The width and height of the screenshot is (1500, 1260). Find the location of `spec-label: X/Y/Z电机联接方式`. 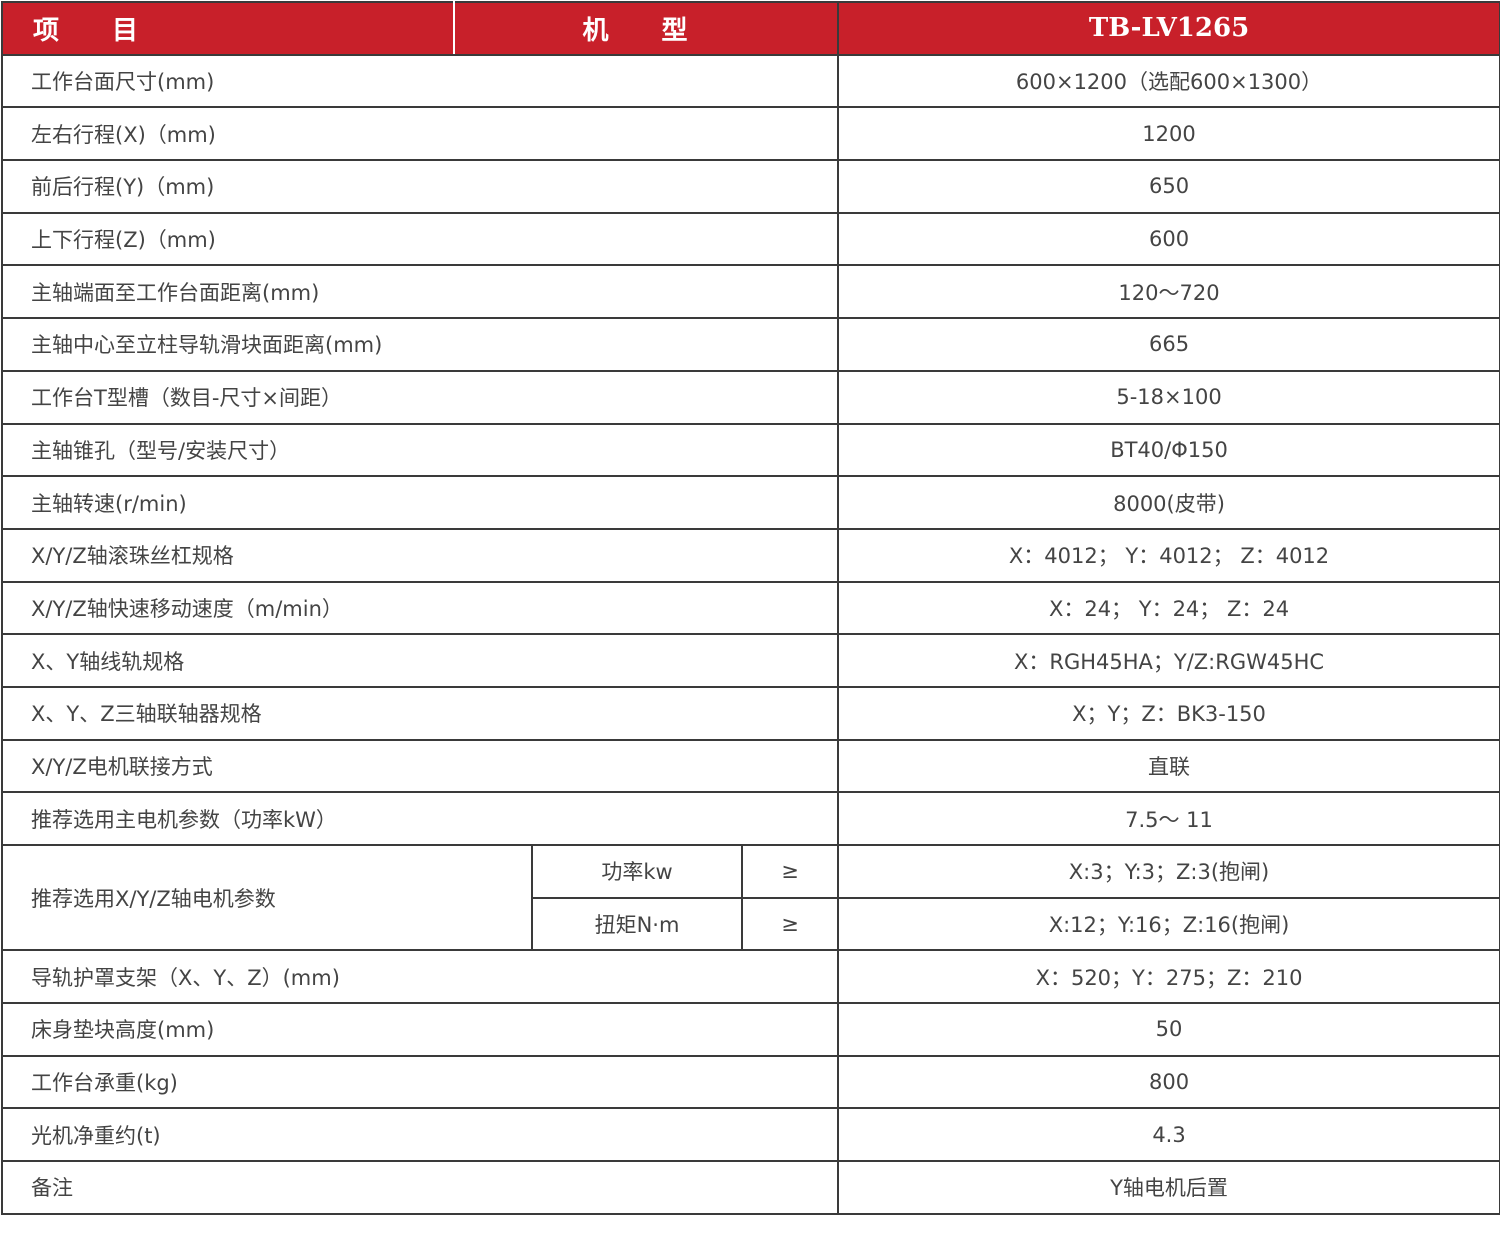

spec-label: X/Y/Z电机联接方式 is located at coordinates (420, 766).